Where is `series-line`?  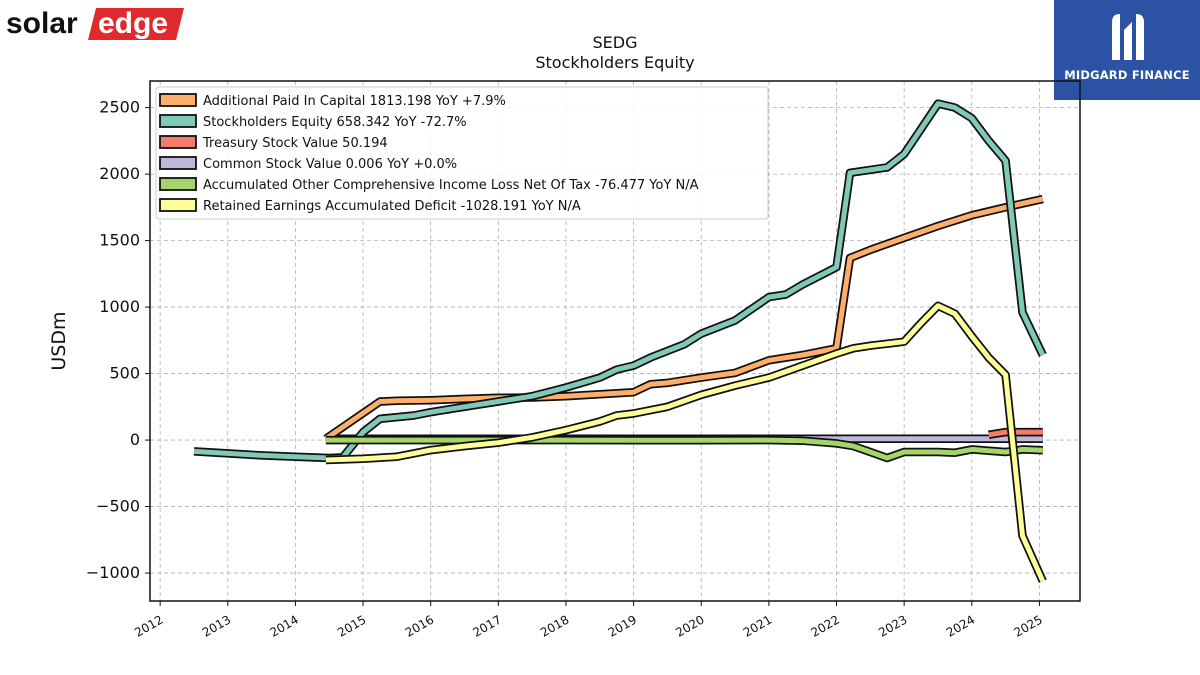 series-line is located at coordinates (684, 449).